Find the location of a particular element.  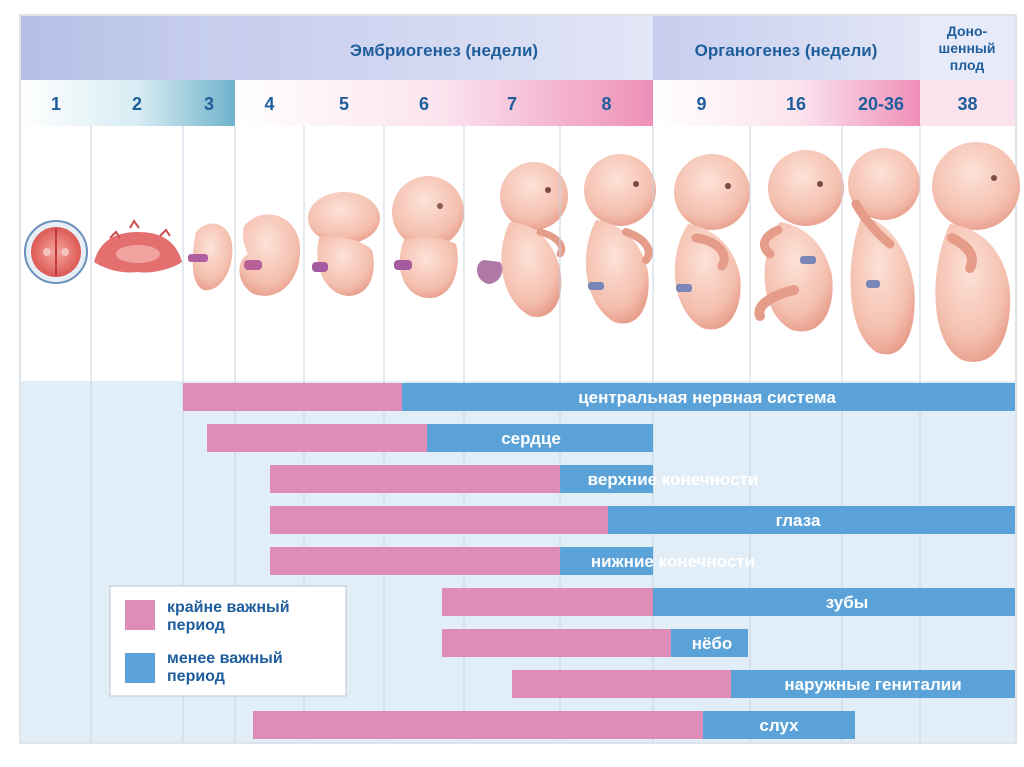

legend-critical-label-line-1: крайне важный is located at coordinates (228, 607).